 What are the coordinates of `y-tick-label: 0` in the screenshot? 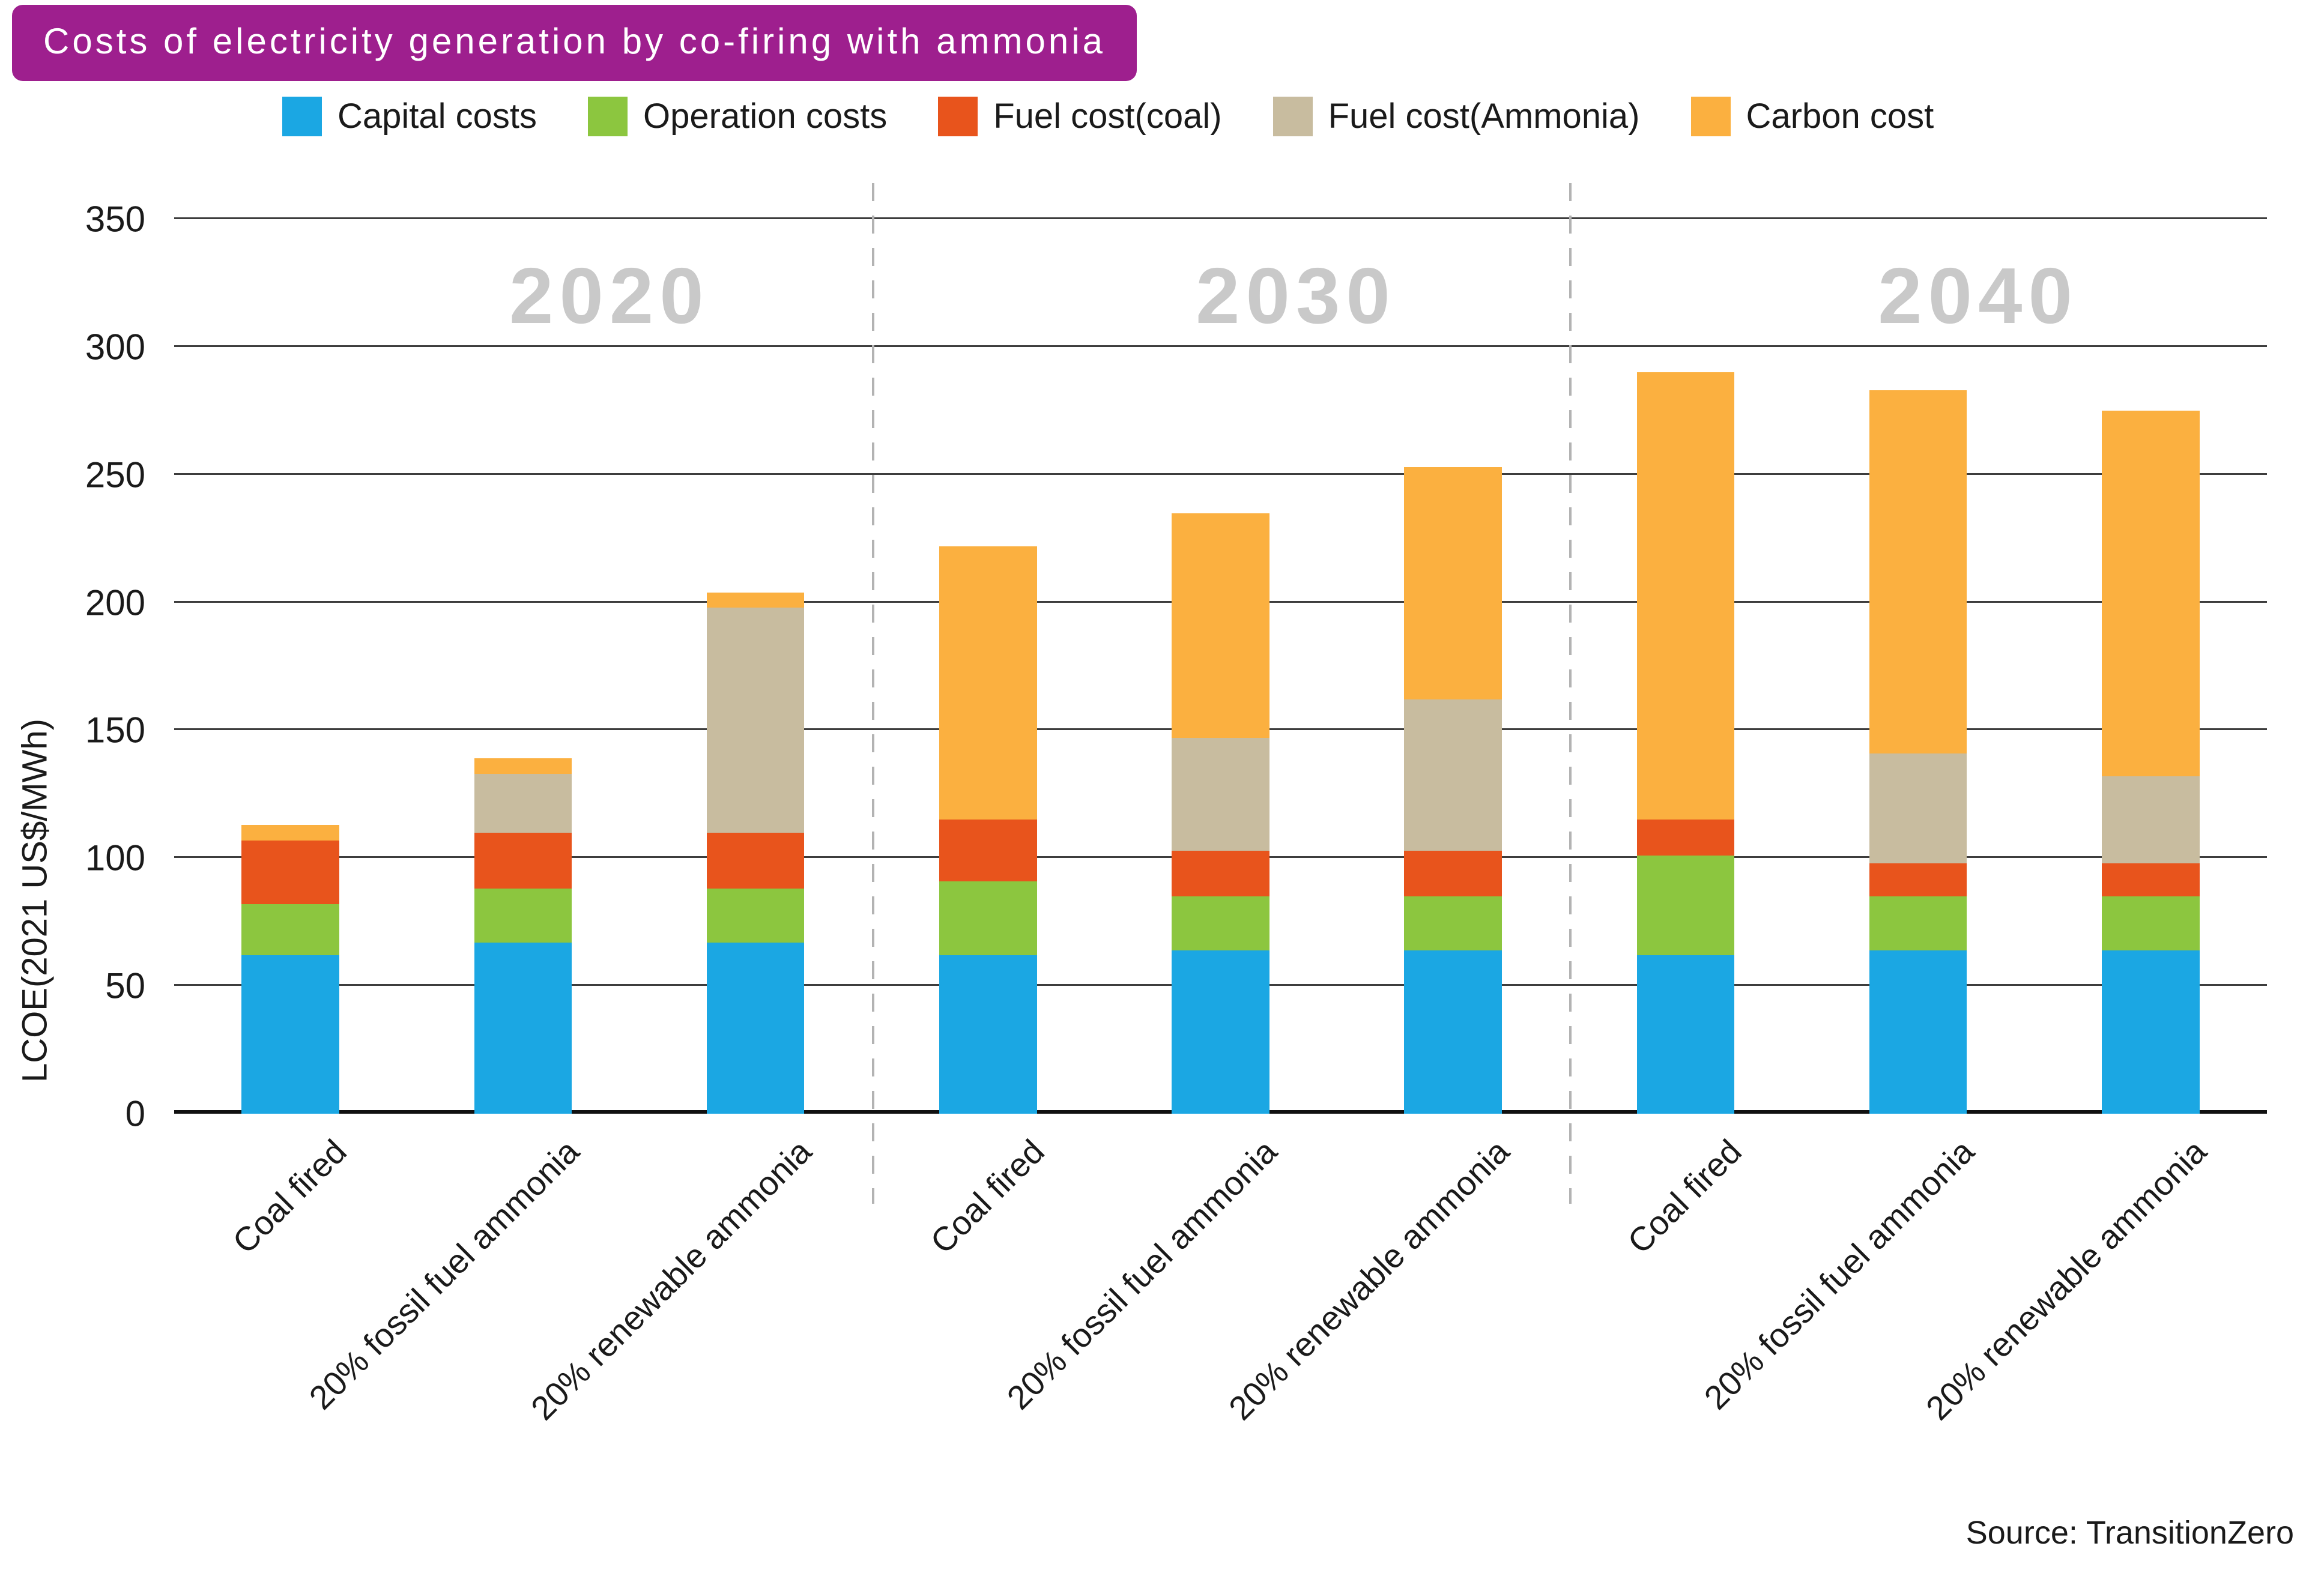 It's located at (135, 1113).